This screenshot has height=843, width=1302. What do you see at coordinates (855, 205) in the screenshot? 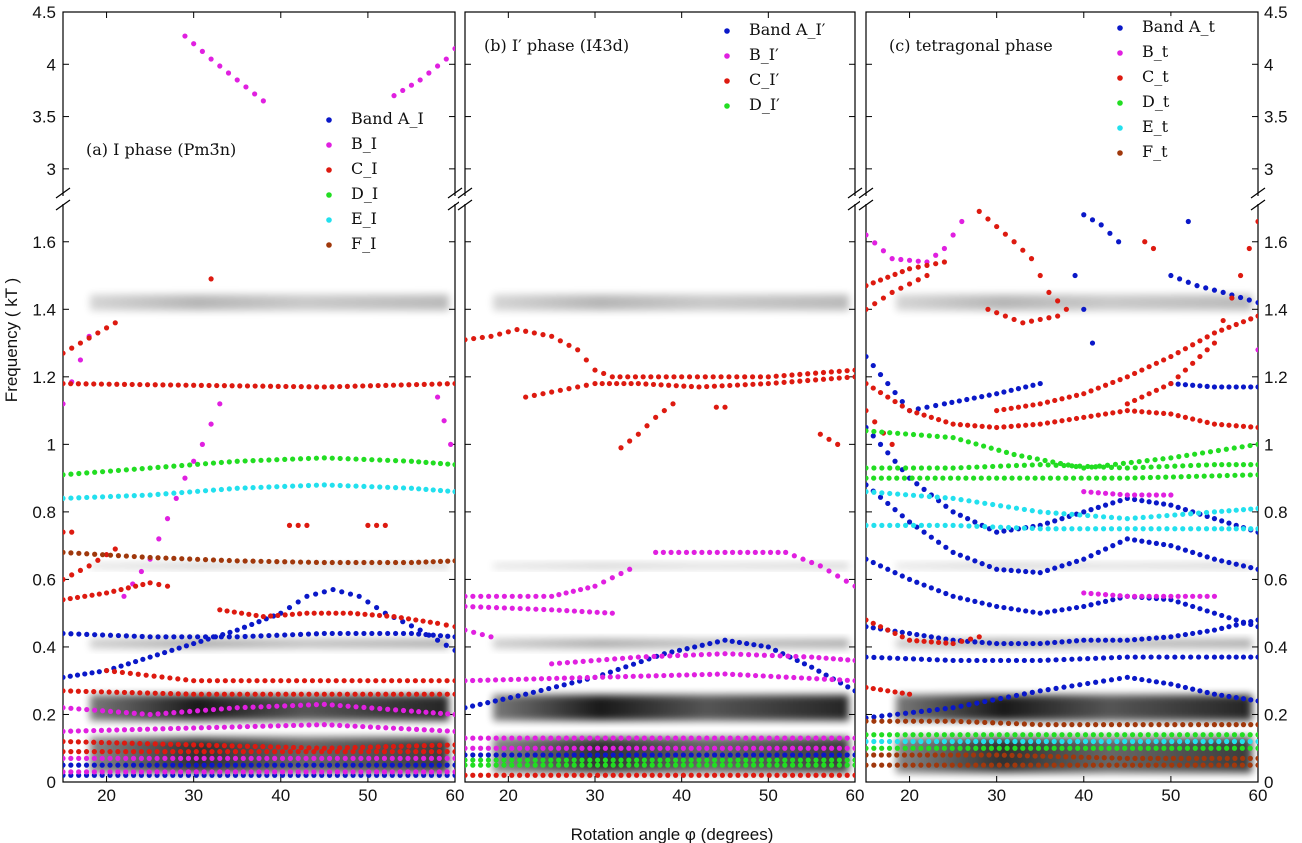
I see `axis-break-mark` at bounding box center [855, 205].